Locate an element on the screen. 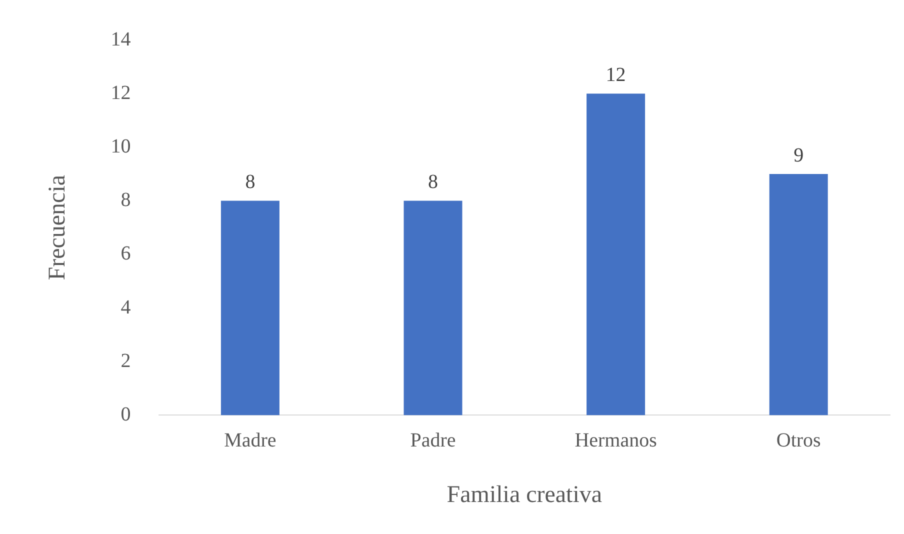  y-tick-label: 14 is located at coordinates (120, 39).